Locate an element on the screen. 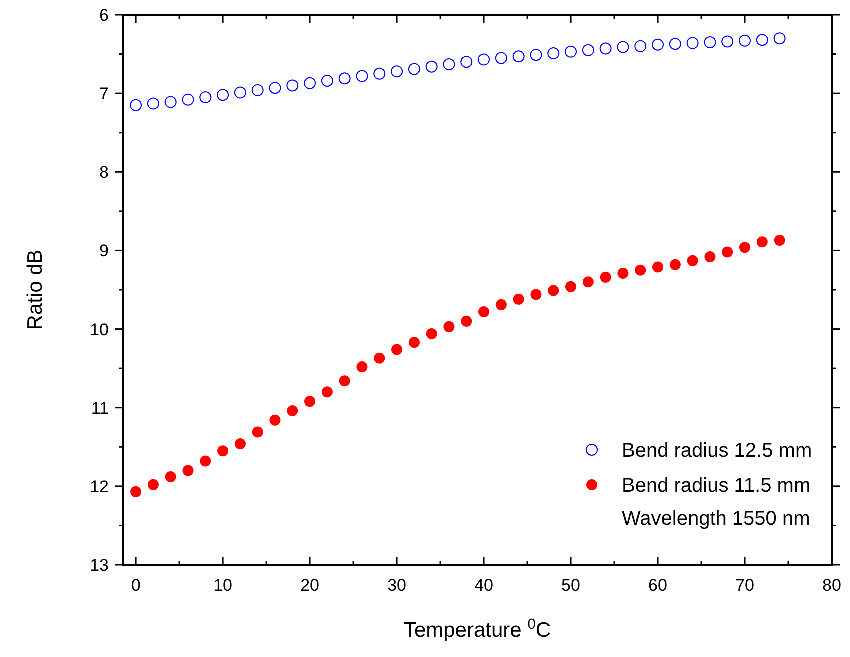 The image size is (850, 657). x-tick-label: 50 is located at coordinates (571, 585).